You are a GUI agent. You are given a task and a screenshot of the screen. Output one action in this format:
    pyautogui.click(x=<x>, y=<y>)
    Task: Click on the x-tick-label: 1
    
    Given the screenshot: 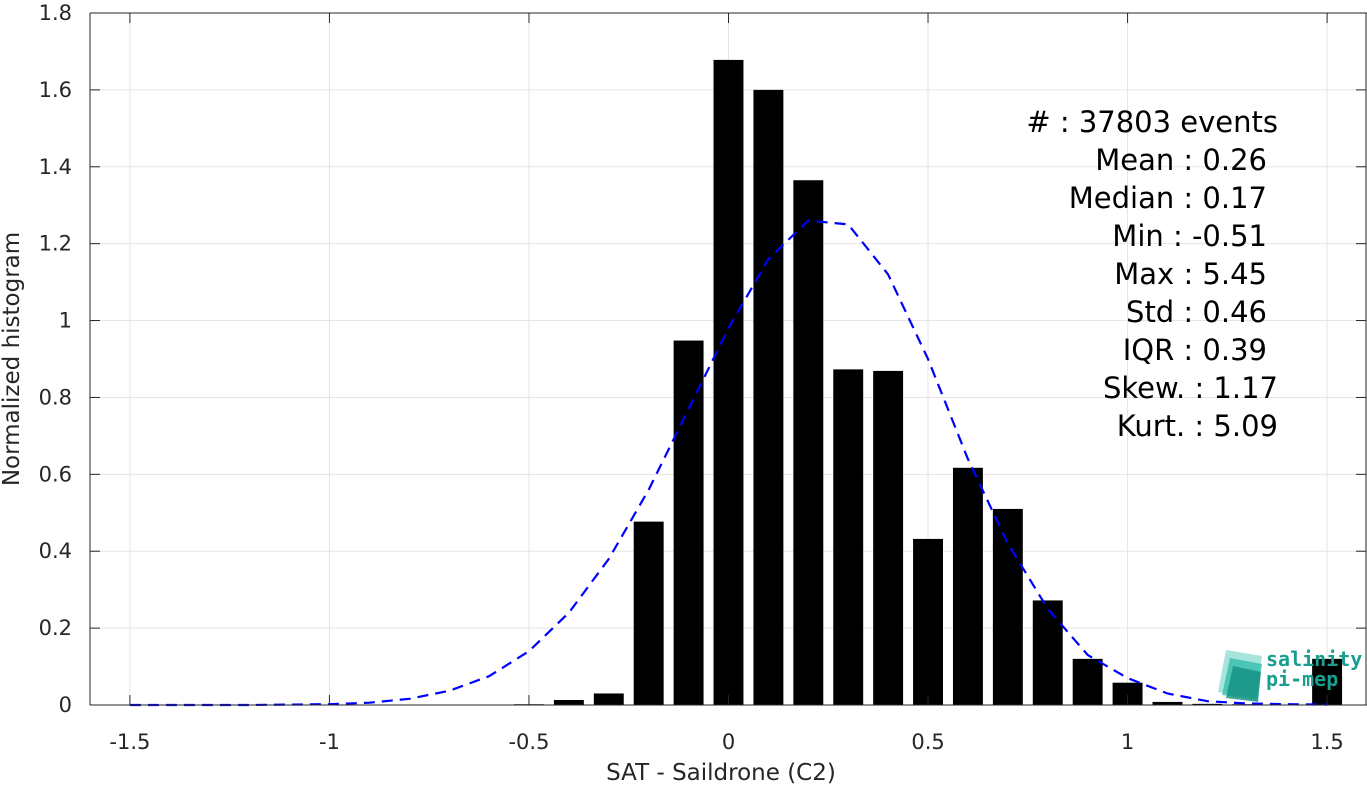 What is the action you would take?
    pyautogui.click(x=1127, y=742)
    